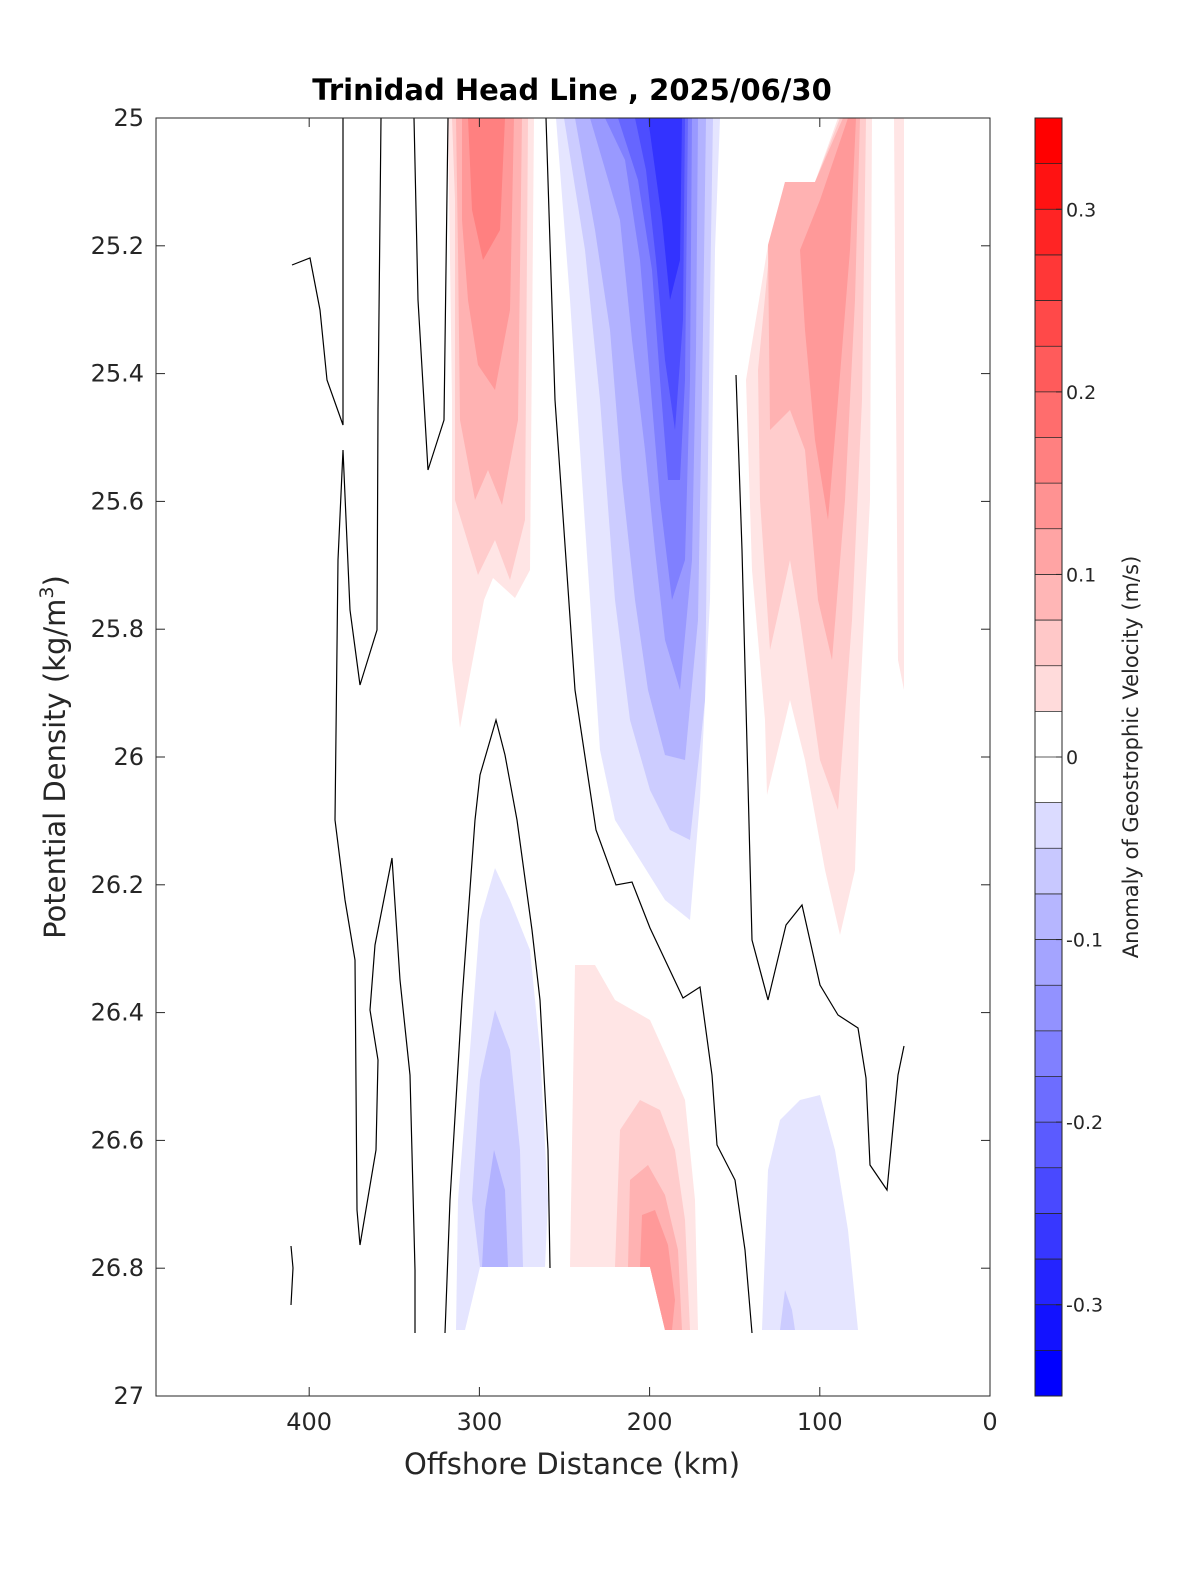 This screenshot has height=1575, width=1200. What do you see at coordinates (55, 769) in the screenshot?
I see `y-axis-label-main: Potential Density (kg/m` at bounding box center [55, 769].